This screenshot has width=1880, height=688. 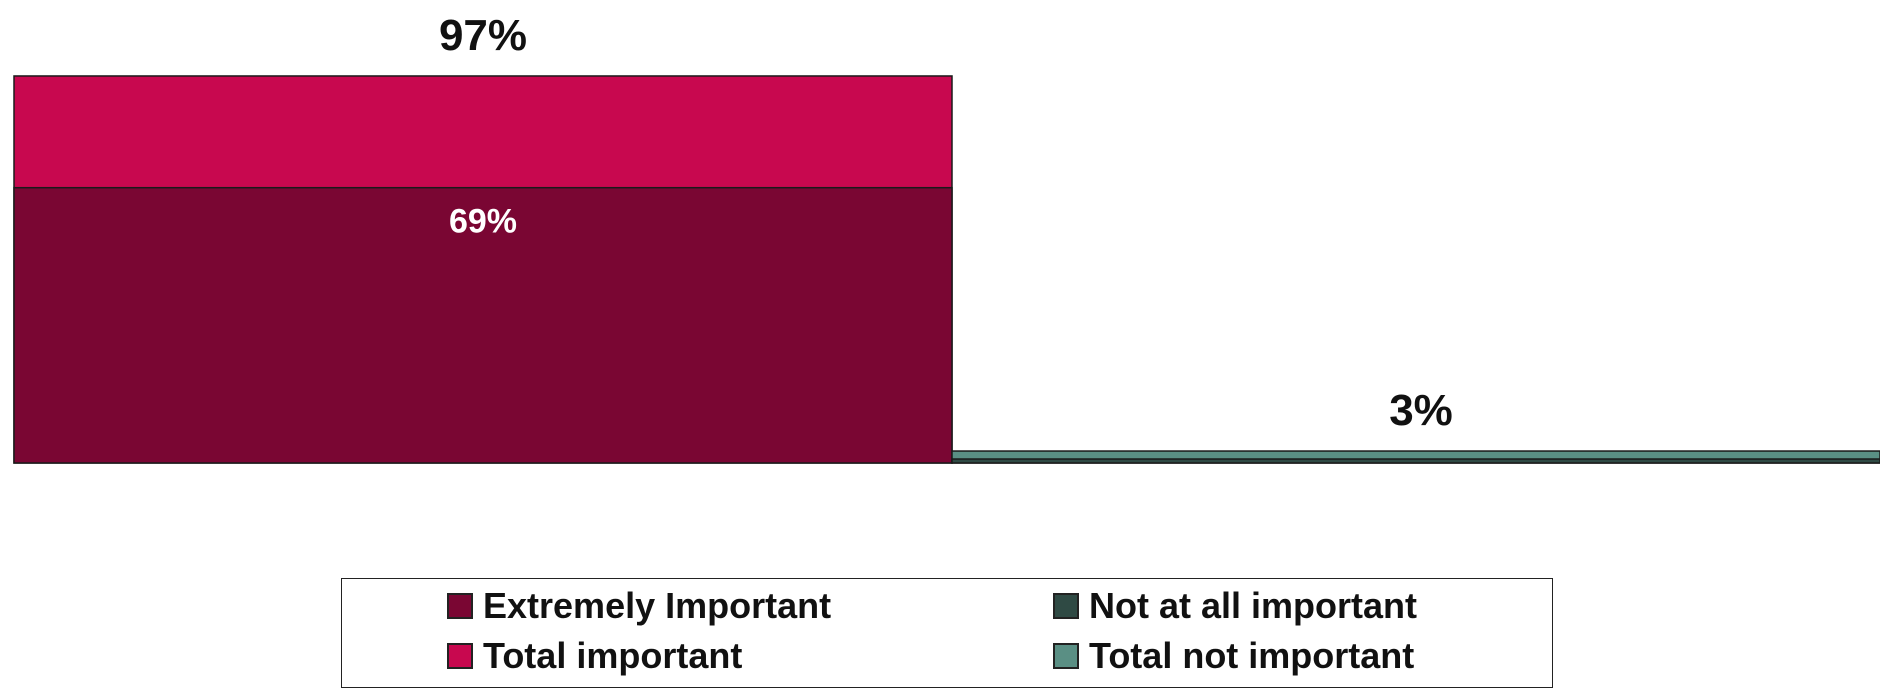 I want to click on legend-item-total-important: Total important, so click(x=594, y=656).